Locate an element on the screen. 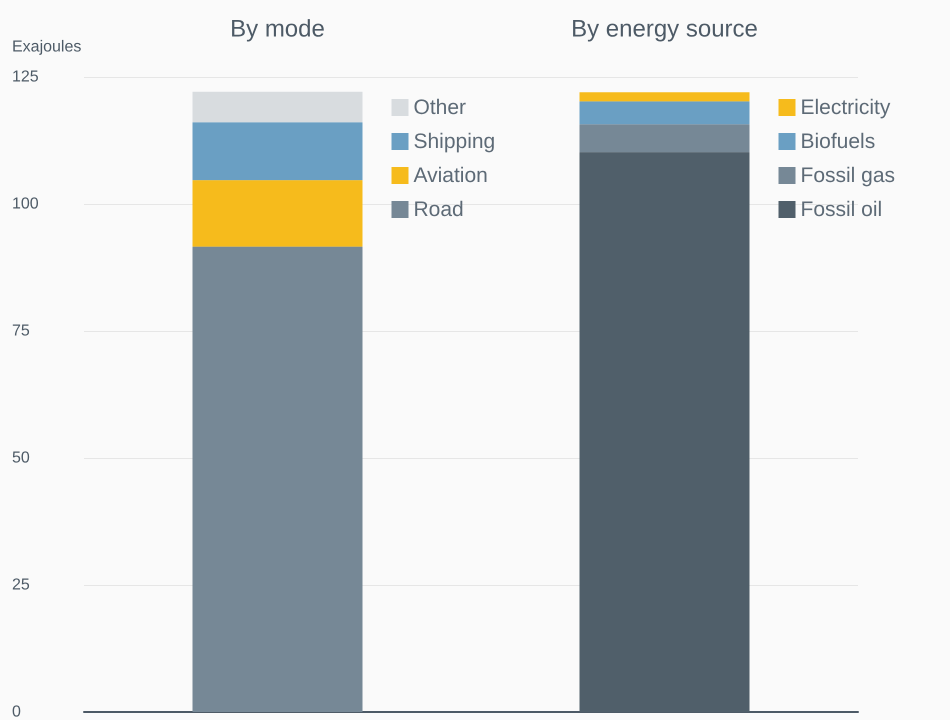  x-tick-label: By mode is located at coordinates (277, 29).